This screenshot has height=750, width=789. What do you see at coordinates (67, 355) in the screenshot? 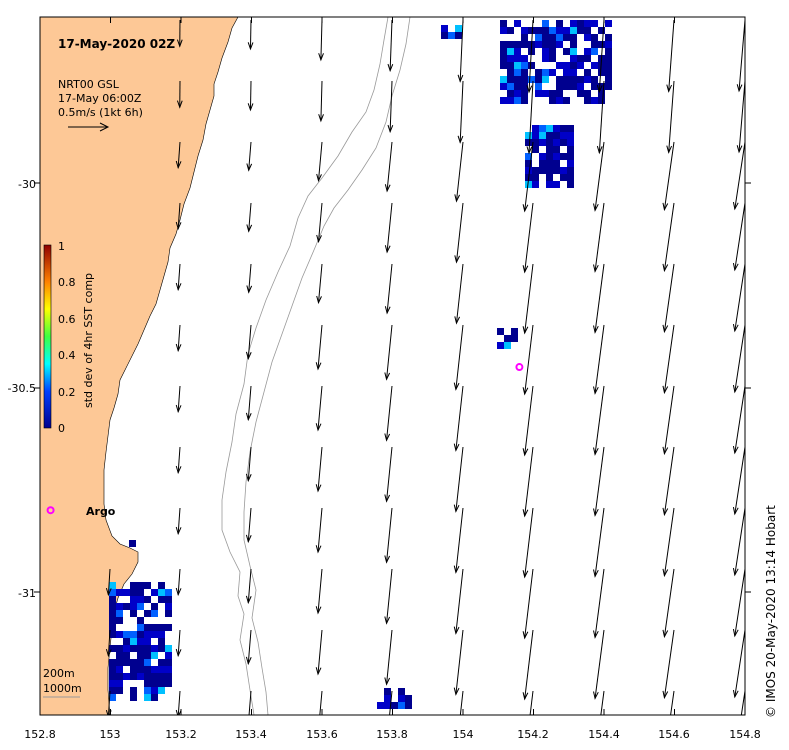
I see `colorbar-tick-label: 0.4` at bounding box center [67, 355].